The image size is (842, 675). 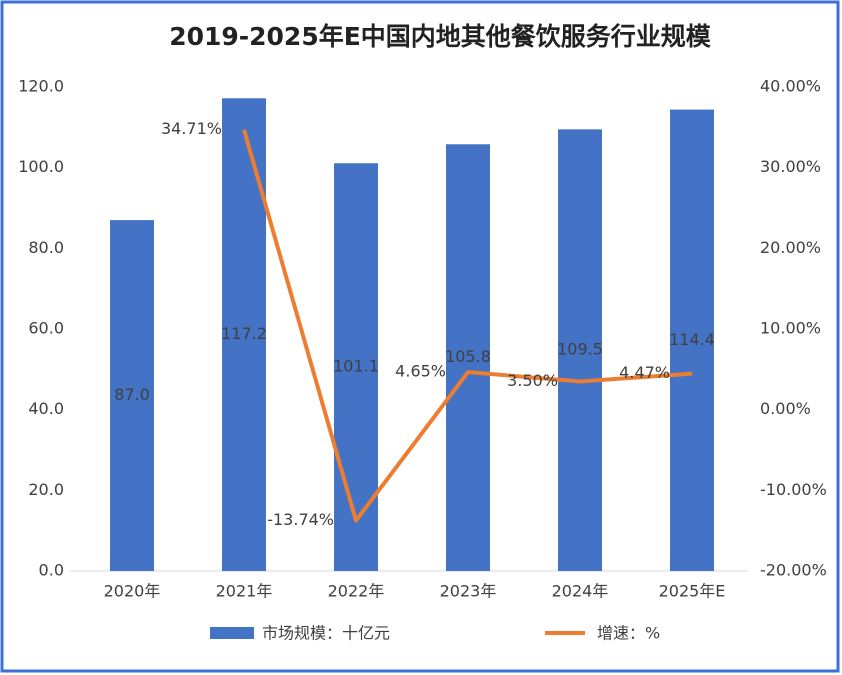 What do you see at coordinates (785, 408) in the screenshot?
I see `y2-tick-label: 0.00%` at bounding box center [785, 408].